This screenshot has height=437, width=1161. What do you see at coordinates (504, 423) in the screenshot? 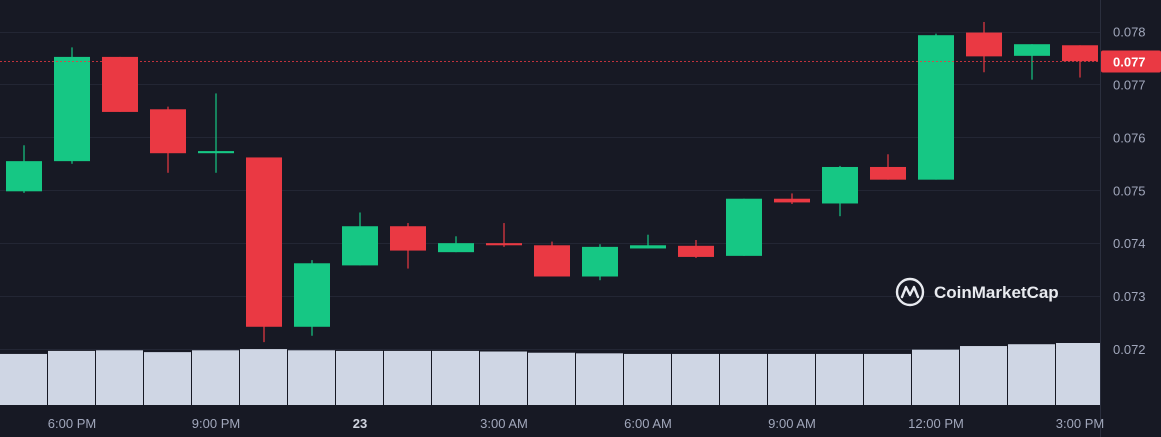
I see `x-tick-label: 3:00 AM` at bounding box center [504, 423].